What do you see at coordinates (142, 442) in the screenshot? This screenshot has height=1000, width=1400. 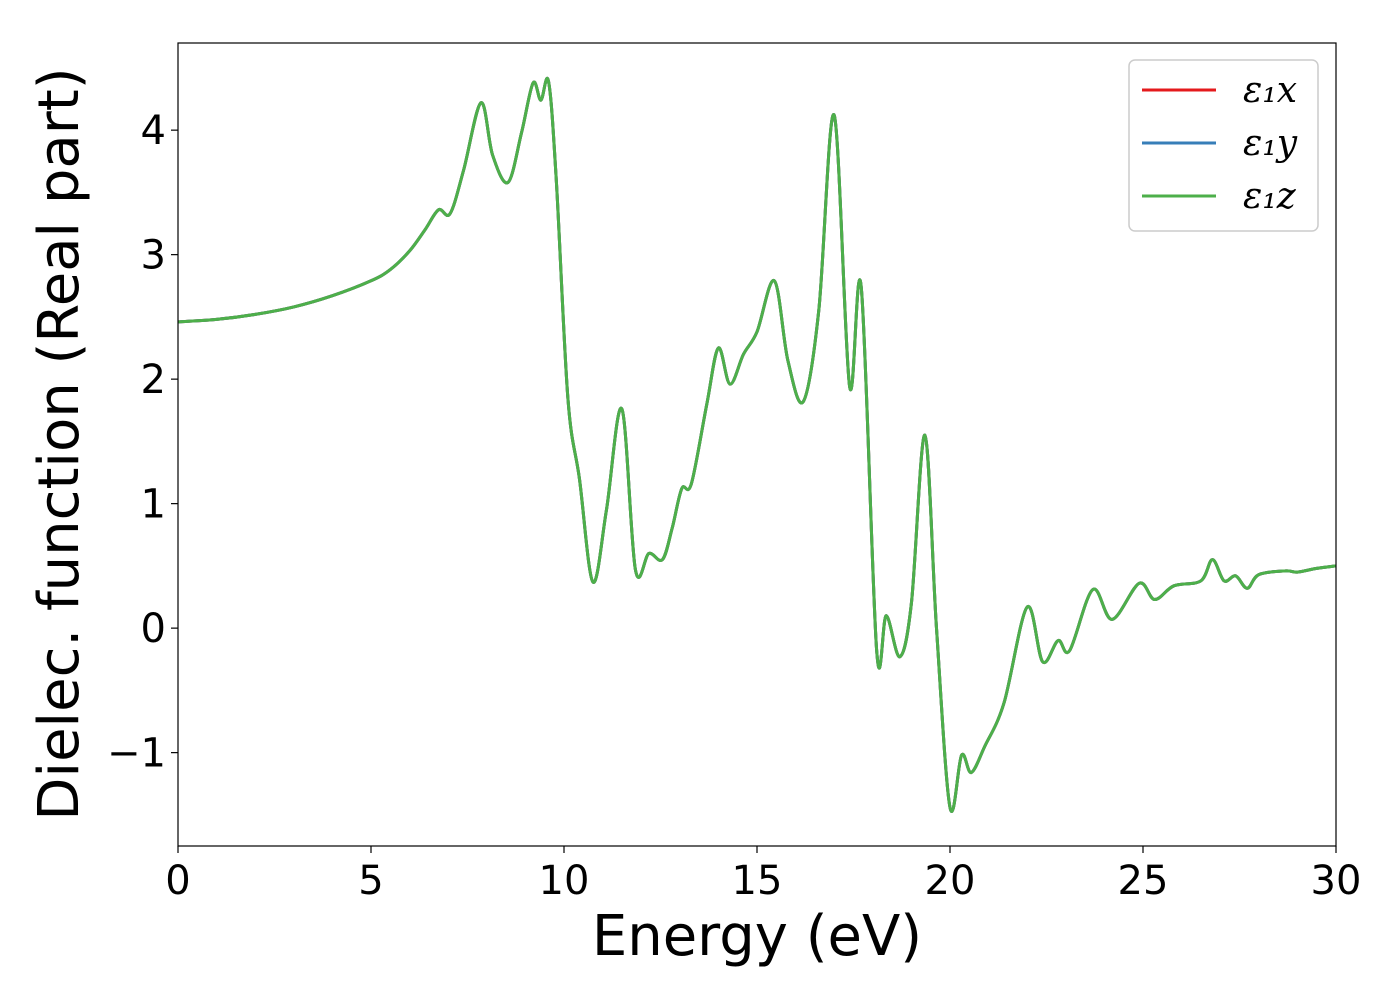 I see `y-axis: −1 0 1 2 3 4` at bounding box center [142, 442].